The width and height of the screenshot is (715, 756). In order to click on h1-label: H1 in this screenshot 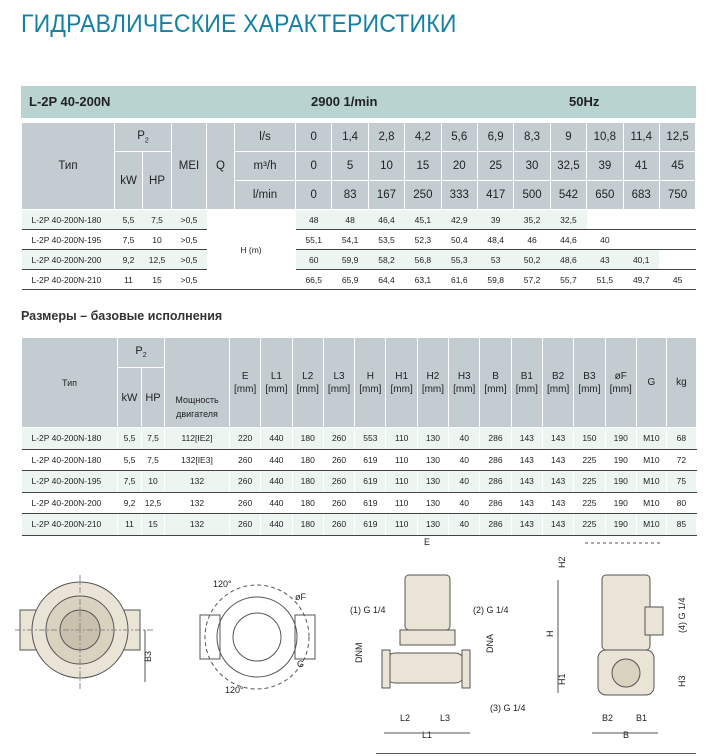, I will do `click(562, 679)`.